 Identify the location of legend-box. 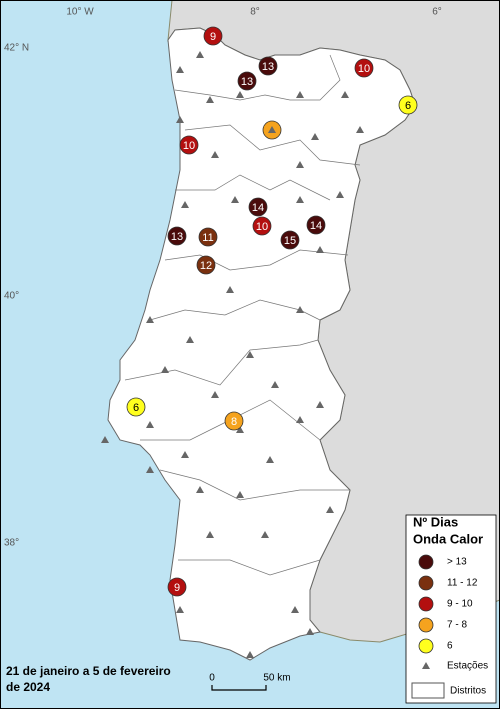
(451, 609).